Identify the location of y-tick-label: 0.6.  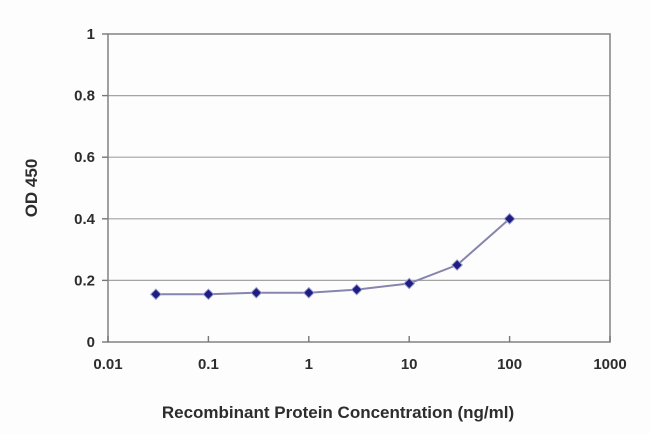
(84, 157).